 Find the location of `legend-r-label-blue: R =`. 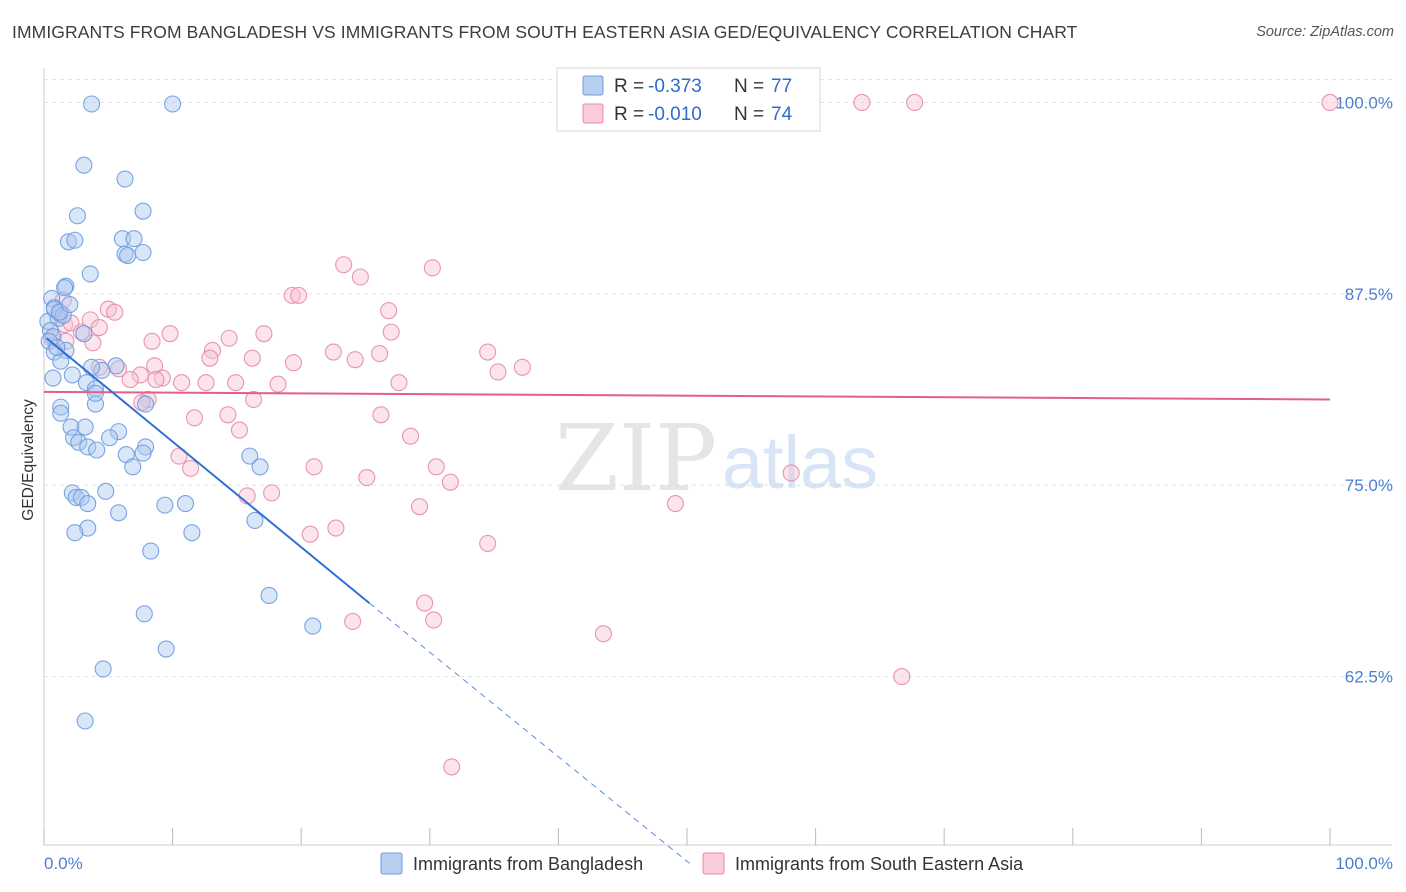

legend-r-label-blue: R = is located at coordinates (629, 86).